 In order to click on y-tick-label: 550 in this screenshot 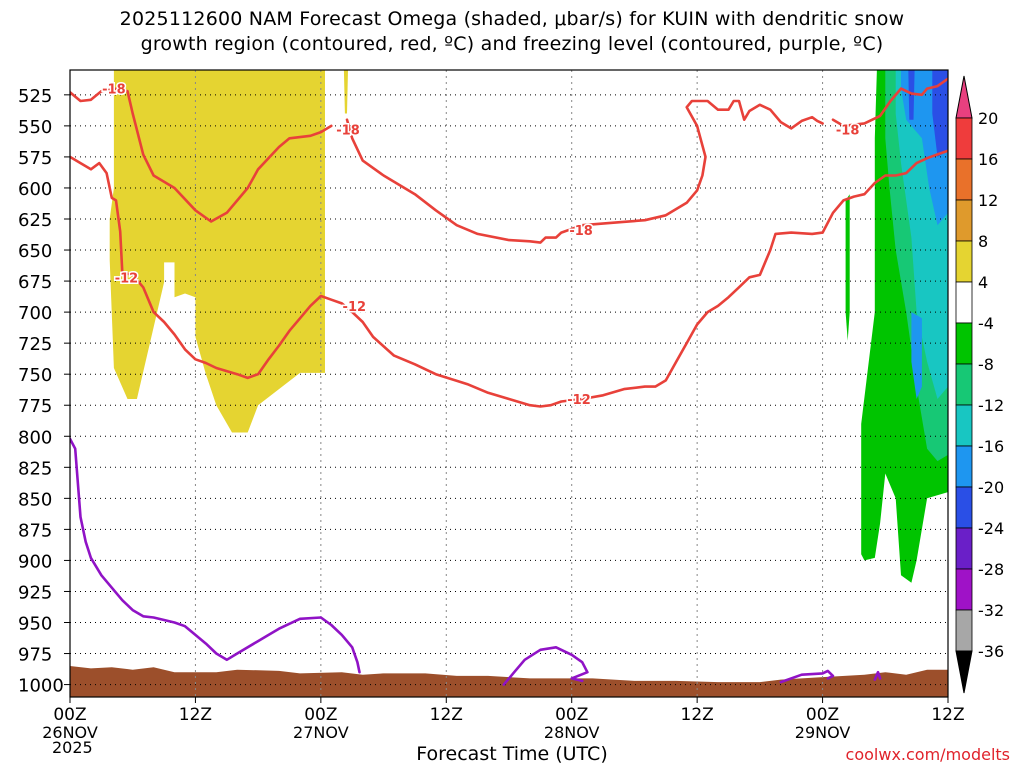, I will do `click(35, 127)`.